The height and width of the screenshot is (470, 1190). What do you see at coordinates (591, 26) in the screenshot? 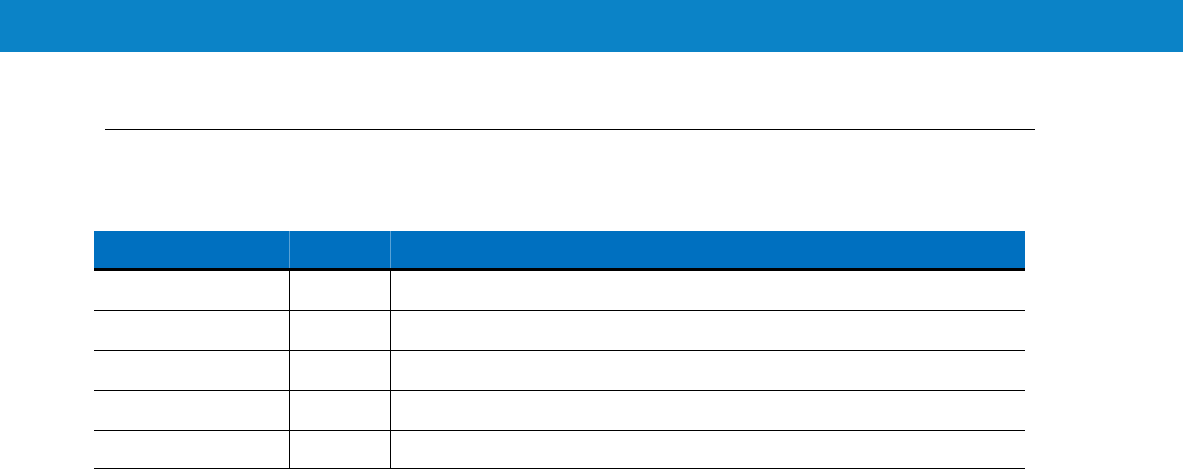
I see `header-bar` at bounding box center [591, 26].